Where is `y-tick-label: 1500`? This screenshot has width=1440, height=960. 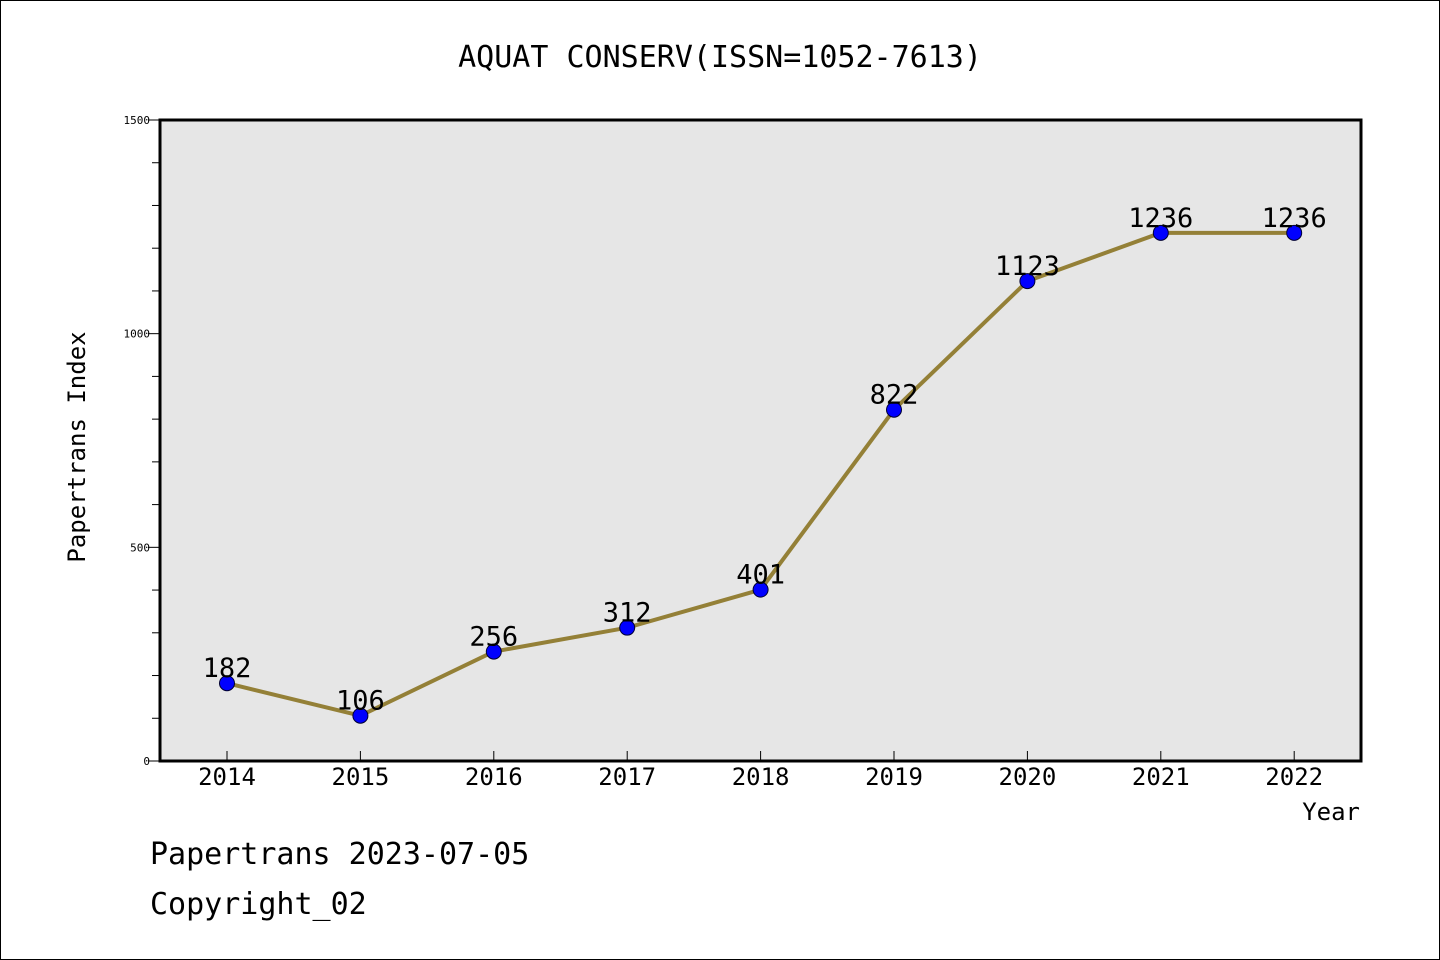 y-tick-label: 1500 is located at coordinates (137, 120).